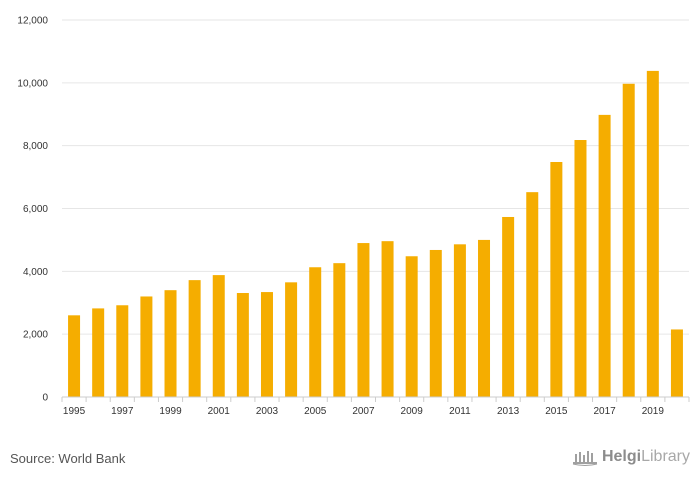 The image size is (700, 483). What do you see at coordinates (170, 343) in the screenshot?
I see `bar-1999` at bounding box center [170, 343].